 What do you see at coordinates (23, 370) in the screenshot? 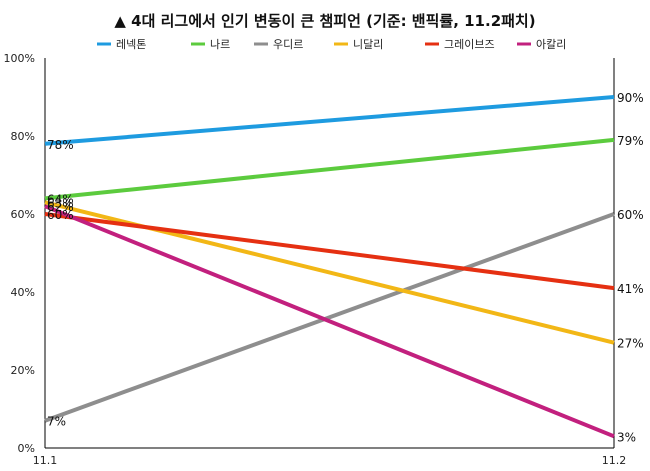
I see `y-tick-label: 20%` at bounding box center [23, 370].